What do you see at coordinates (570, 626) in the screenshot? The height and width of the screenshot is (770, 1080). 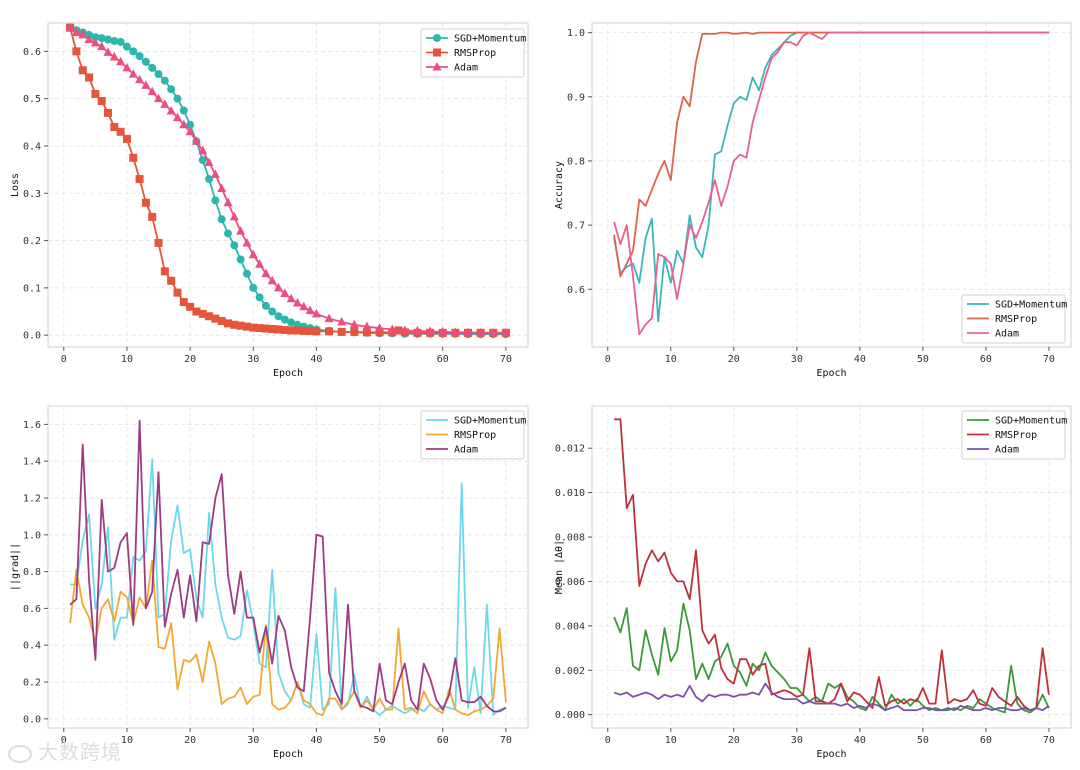 I see `y-tick-label: 0.004` at bounding box center [570, 626].